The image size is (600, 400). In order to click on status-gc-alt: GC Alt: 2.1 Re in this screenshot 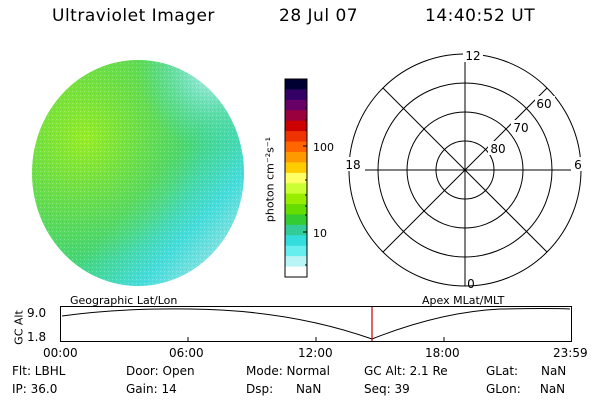, I will do `click(406, 371)`.